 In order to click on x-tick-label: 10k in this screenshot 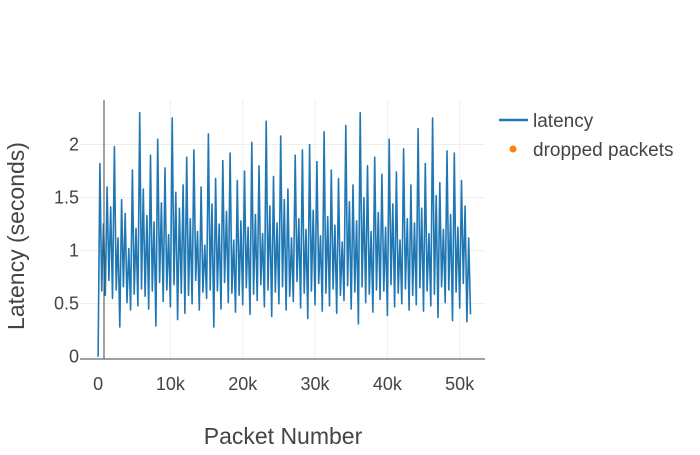, I will do `click(171, 384)`.